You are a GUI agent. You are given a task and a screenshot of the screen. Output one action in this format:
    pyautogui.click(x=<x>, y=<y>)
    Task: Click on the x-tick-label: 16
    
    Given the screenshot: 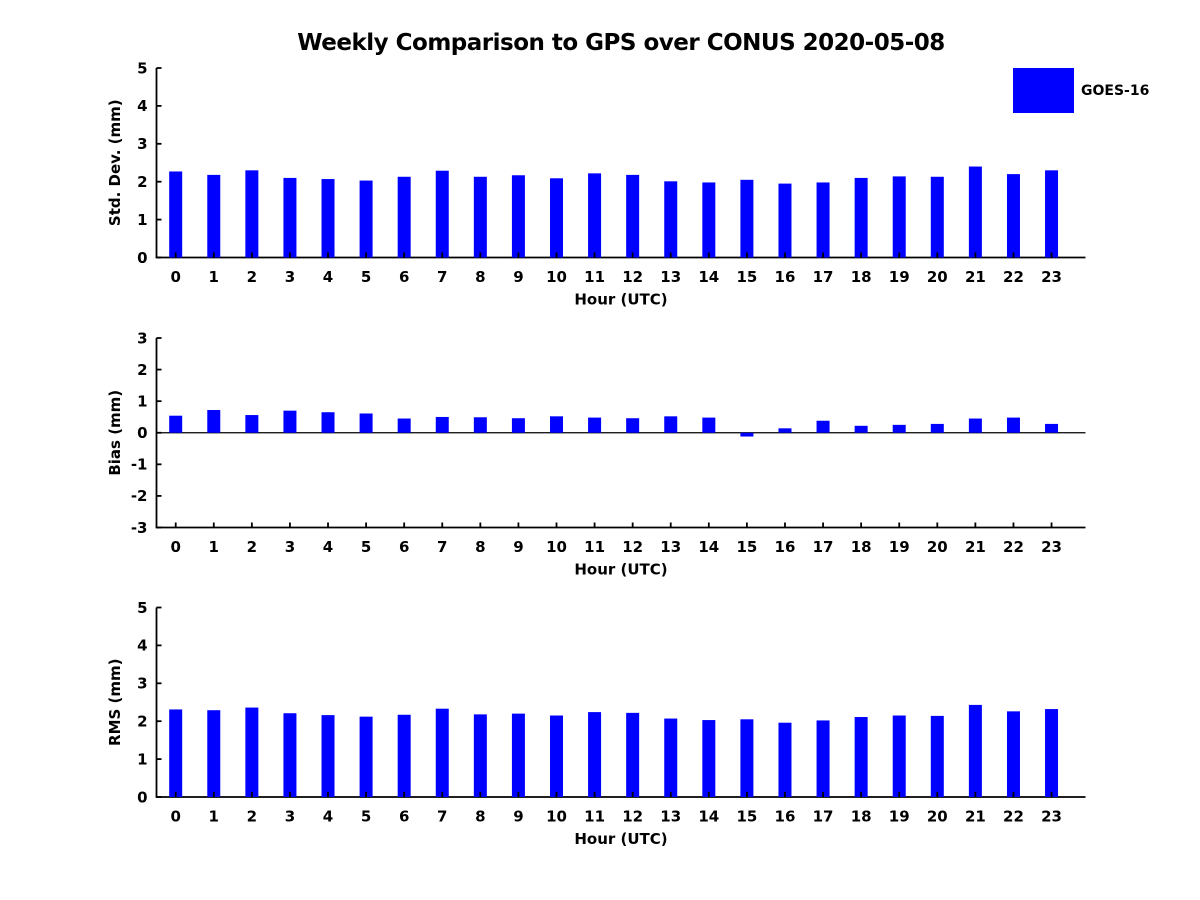 What is the action you would take?
    pyautogui.click(x=785, y=547)
    